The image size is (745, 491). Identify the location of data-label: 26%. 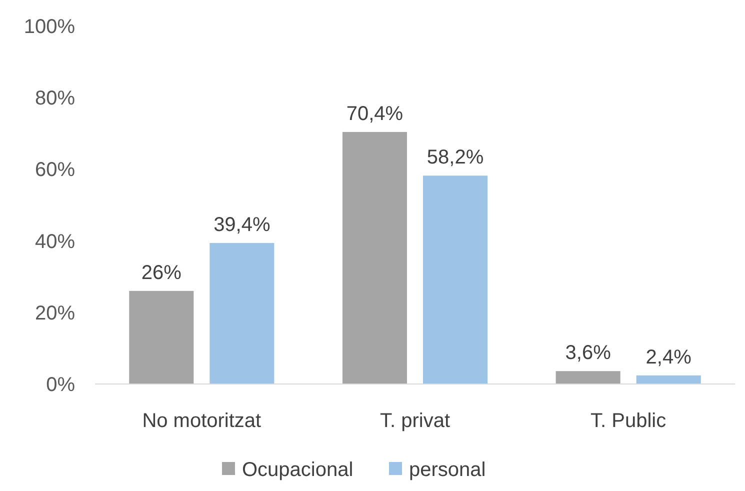
(161, 273).